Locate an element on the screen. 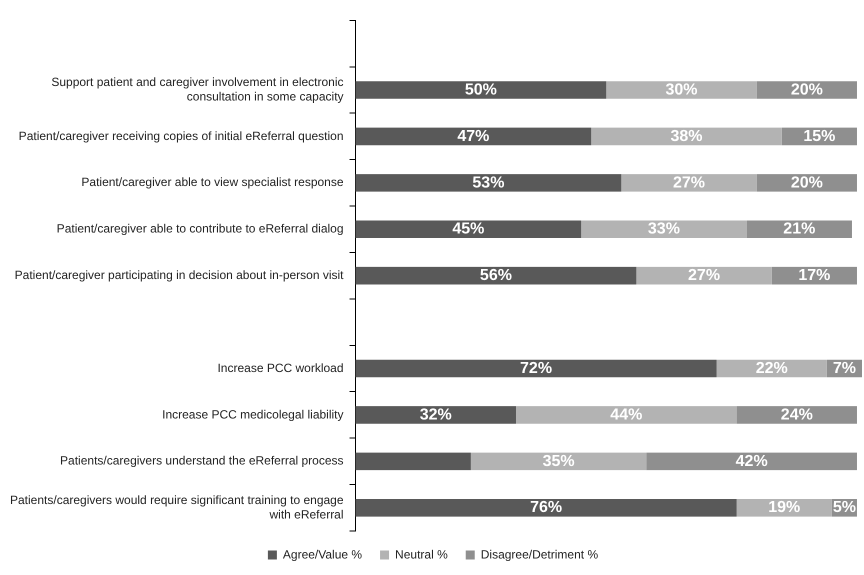 The width and height of the screenshot is (864, 575). data-label: 72% is located at coordinates (536, 368).